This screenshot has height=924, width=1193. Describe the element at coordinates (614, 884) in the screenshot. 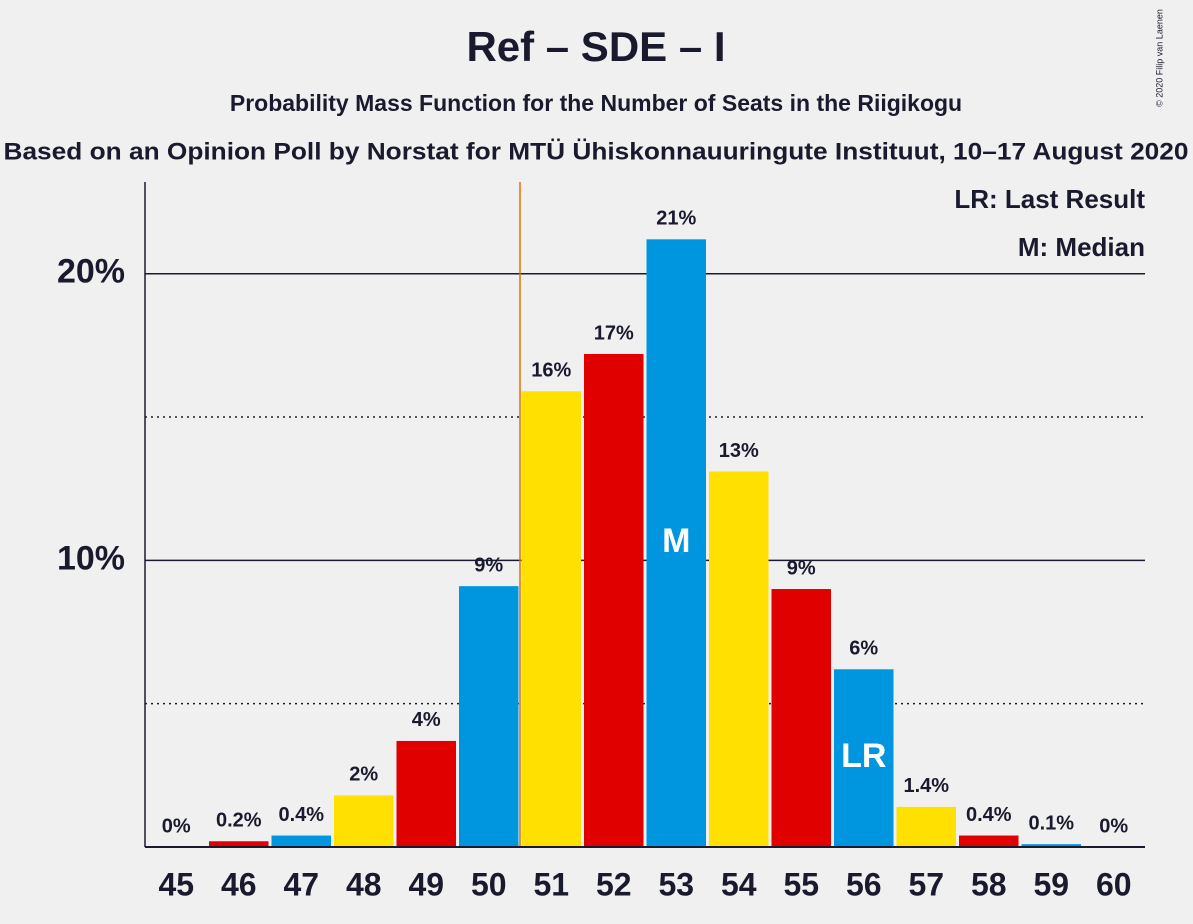

I see `x-tick-label: 52` at that location.